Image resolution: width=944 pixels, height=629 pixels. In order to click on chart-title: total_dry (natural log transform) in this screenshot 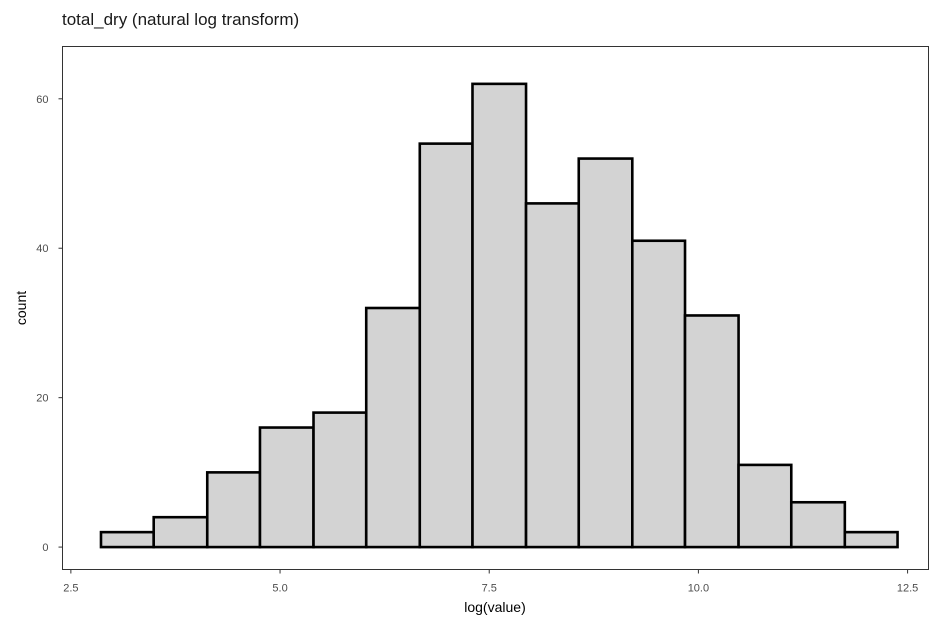, I will do `click(181, 19)`.